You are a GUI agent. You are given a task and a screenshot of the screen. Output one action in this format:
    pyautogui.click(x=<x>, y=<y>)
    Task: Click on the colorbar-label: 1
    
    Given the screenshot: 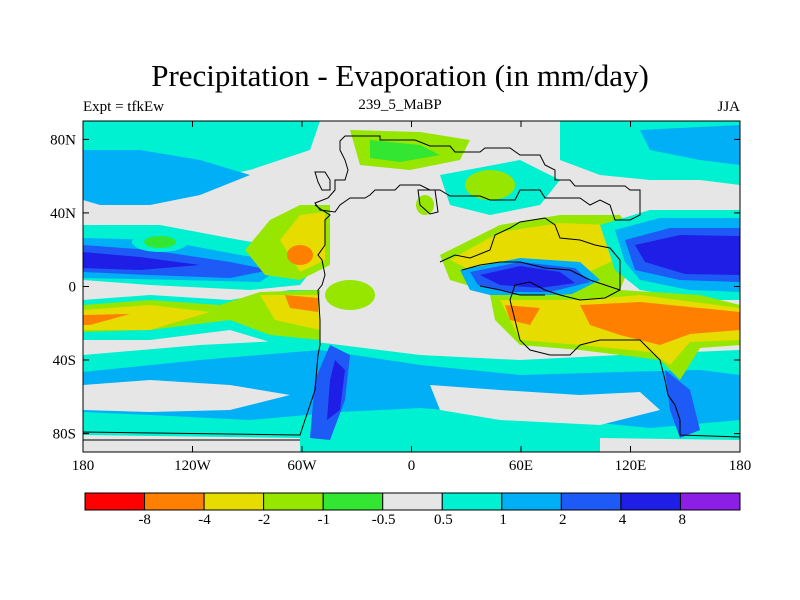 What is the action you would take?
    pyautogui.click(x=503, y=520)
    